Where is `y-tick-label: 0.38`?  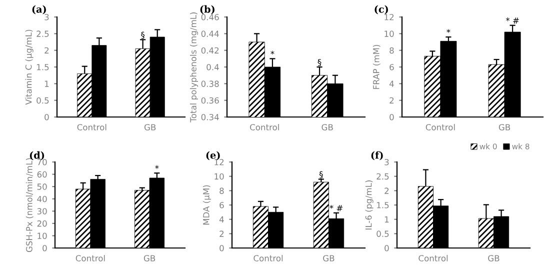 y-tick-label: 0.38 is located at coordinates (210, 83).